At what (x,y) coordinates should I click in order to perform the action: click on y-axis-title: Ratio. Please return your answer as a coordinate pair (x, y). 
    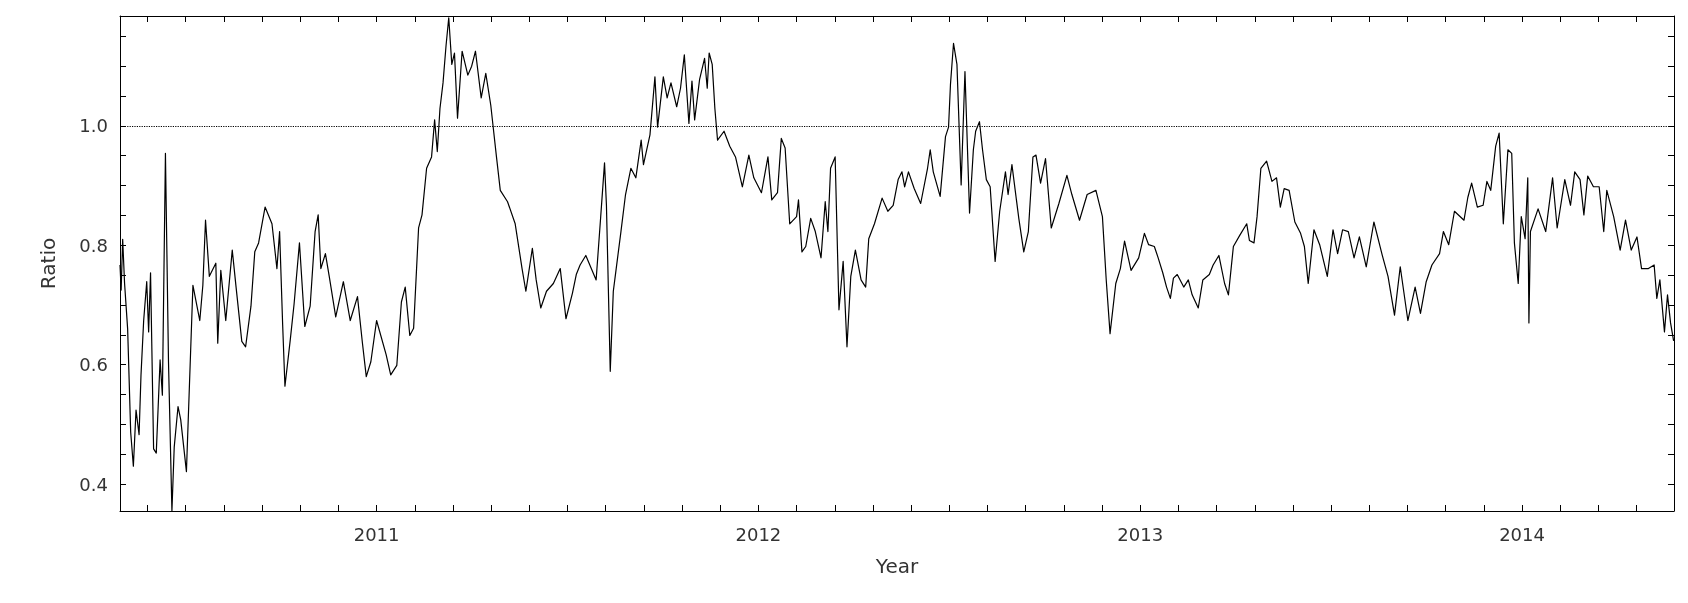
    Looking at the image, I should click on (48, 263).